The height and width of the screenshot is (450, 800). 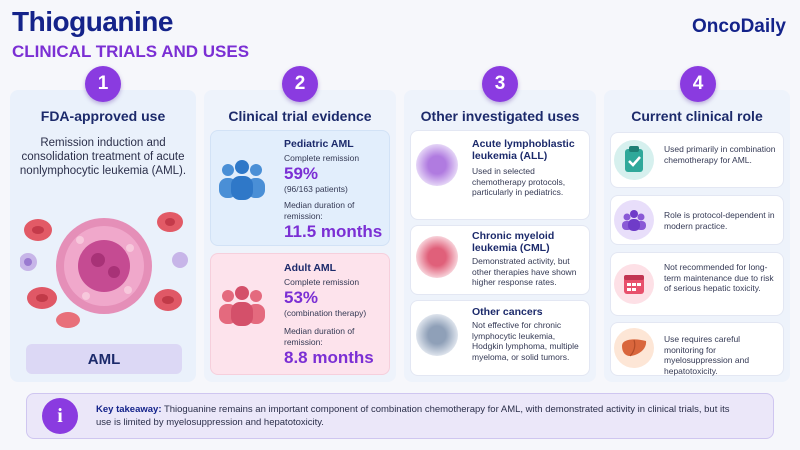 What do you see at coordinates (319, 210) in the screenshot?
I see `pediatric-duration-label: Median duration of remission:` at bounding box center [319, 210].